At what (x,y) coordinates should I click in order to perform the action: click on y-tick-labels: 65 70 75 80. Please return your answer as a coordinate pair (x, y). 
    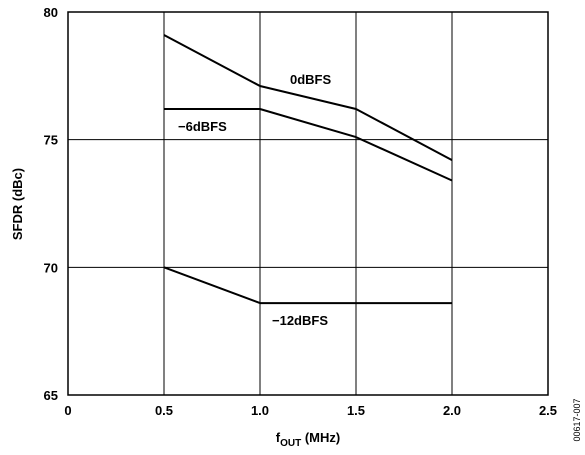
    Looking at the image, I should click on (51, 204).